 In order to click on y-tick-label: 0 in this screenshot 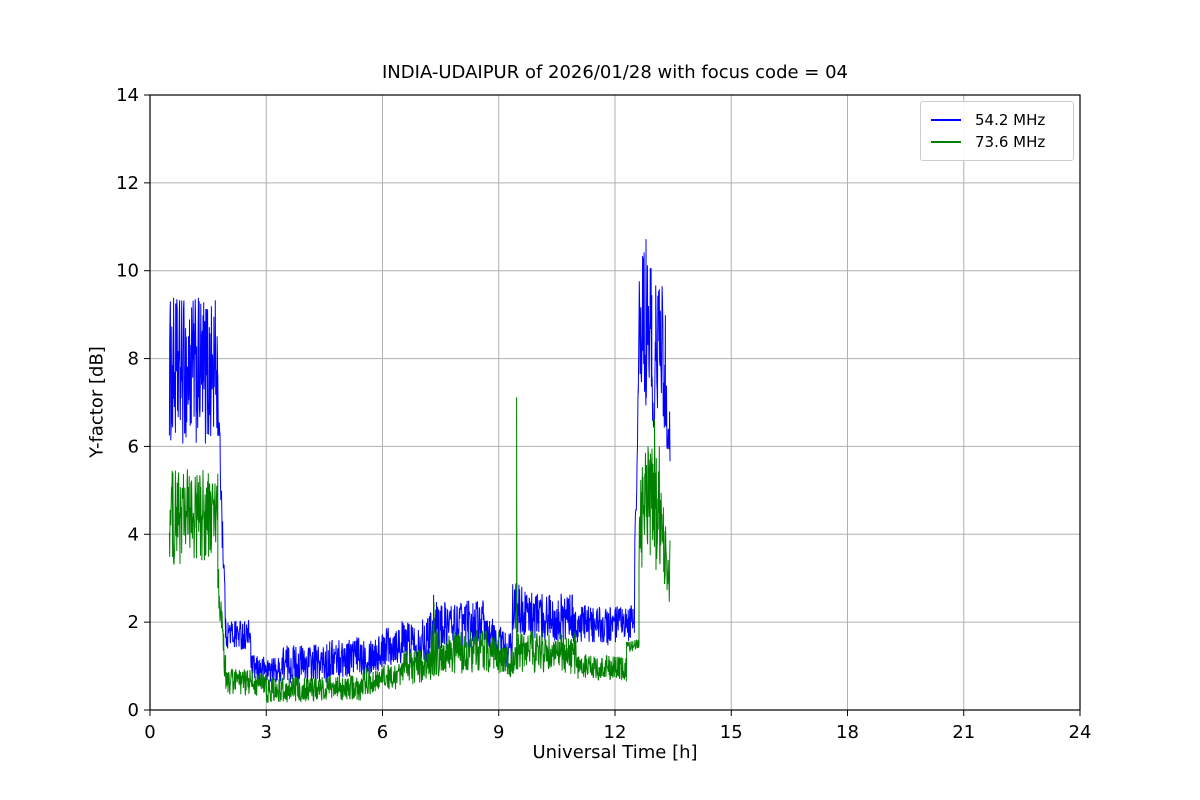, I will do `click(133, 710)`.